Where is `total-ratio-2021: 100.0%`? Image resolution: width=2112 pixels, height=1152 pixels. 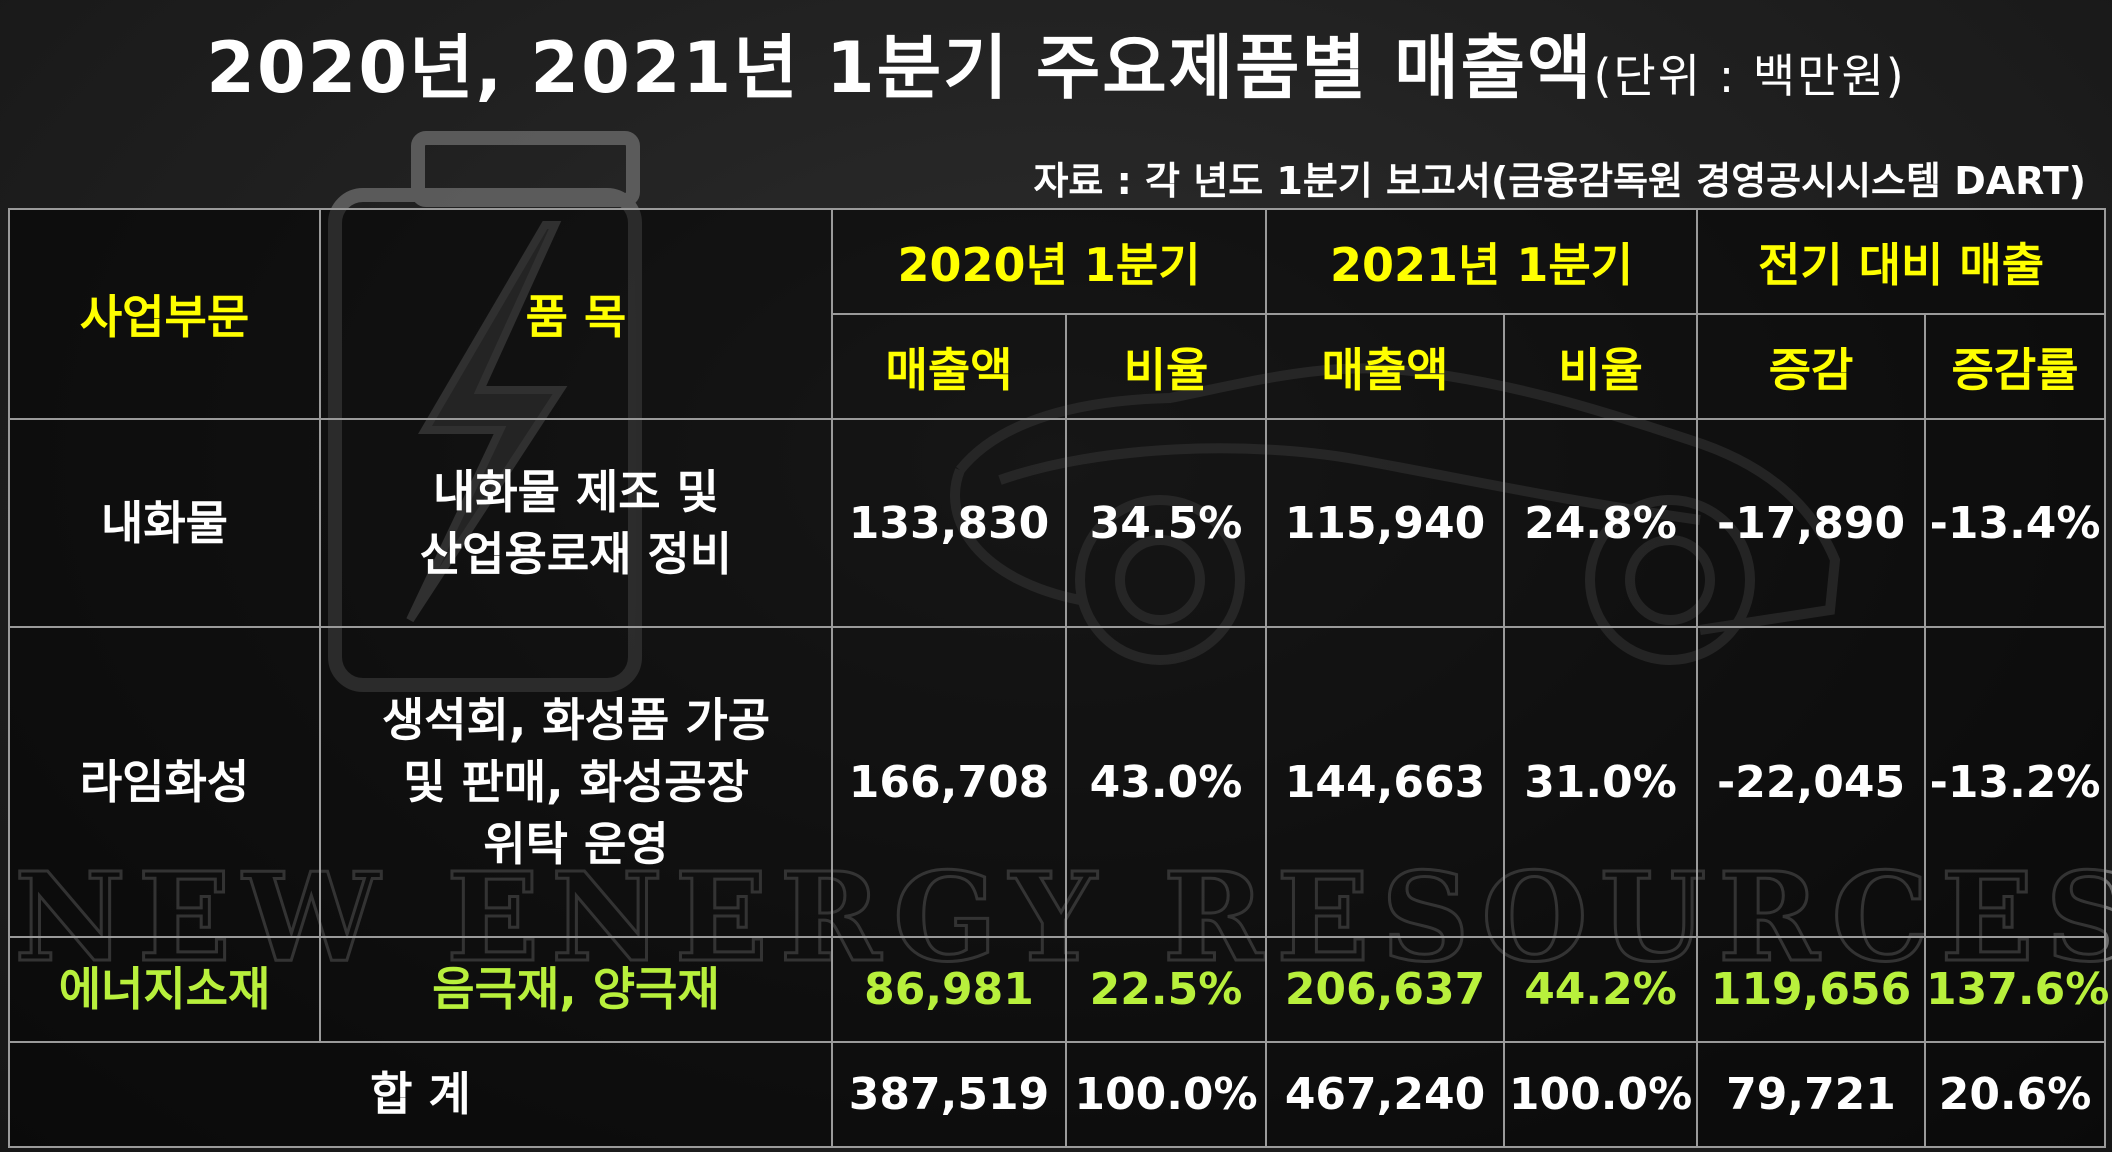 total-ratio-2021: 100.0% is located at coordinates (1601, 1094).